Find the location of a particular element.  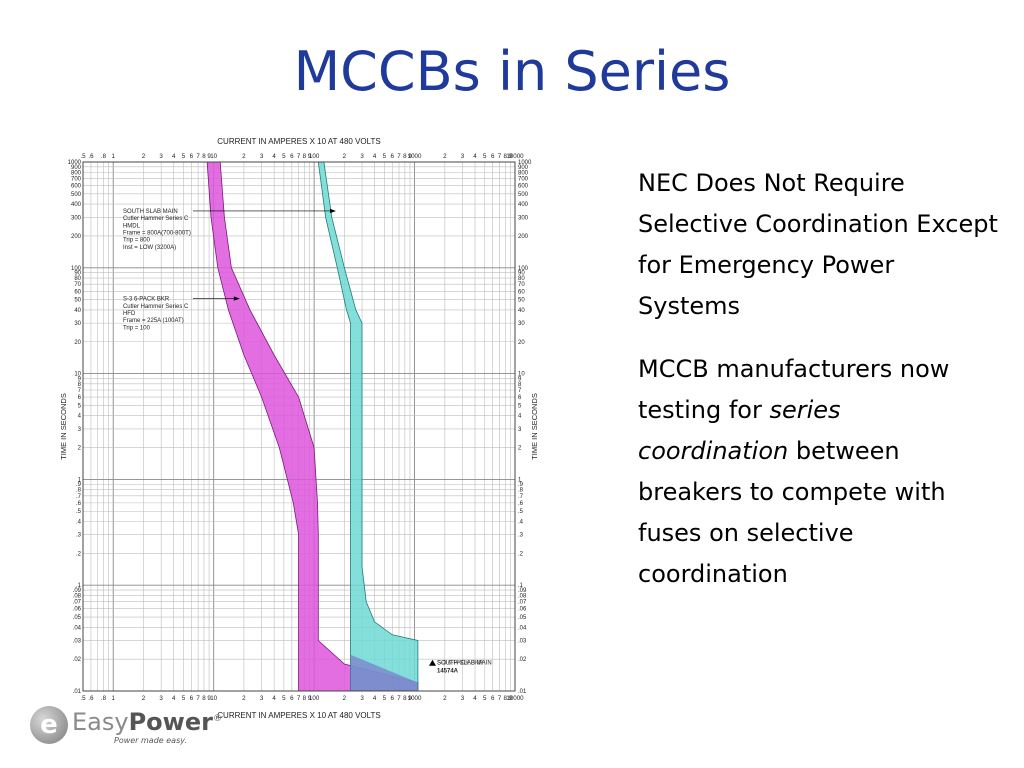

y-tick-label-right: .03 is located at coordinates (522, 642).